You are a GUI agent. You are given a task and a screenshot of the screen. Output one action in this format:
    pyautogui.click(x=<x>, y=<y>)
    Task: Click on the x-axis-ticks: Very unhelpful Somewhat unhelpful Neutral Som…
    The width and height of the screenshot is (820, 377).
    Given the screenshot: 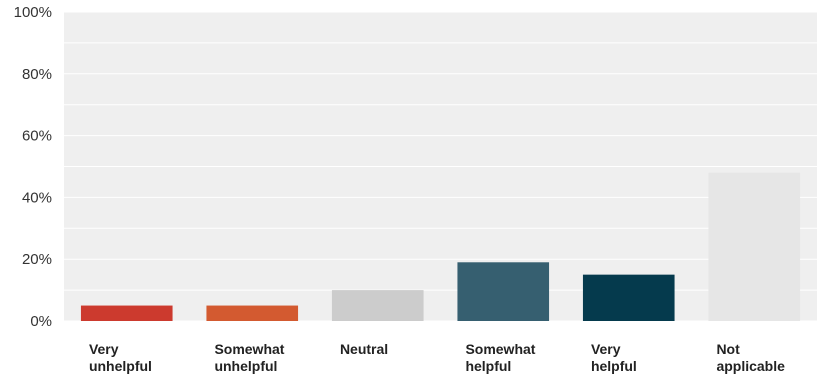 What is the action you would take?
    pyautogui.click(x=437, y=357)
    